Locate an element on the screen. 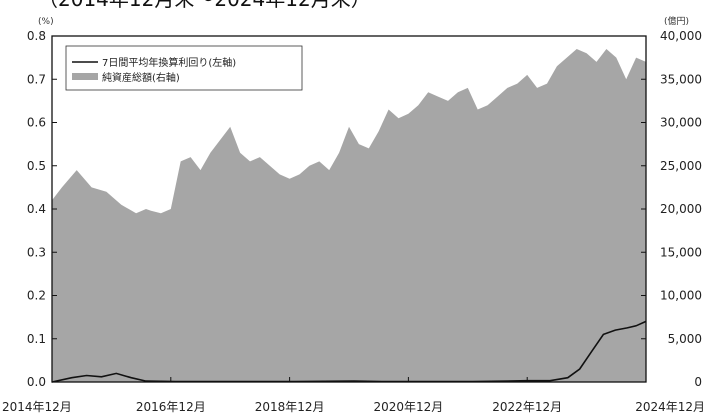 Image resolution: width=707 pixels, height=417 pixels. y-left-tick-label: 0.0 is located at coordinates (36, 382).